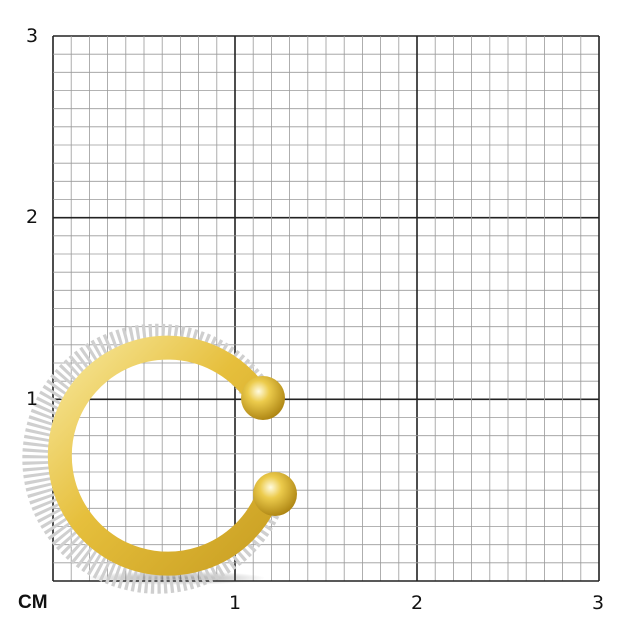 This screenshot has width=640, height=640. Describe the element at coordinates (32, 399) in the screenshot. I see `y-tick-1: 1` at that location.